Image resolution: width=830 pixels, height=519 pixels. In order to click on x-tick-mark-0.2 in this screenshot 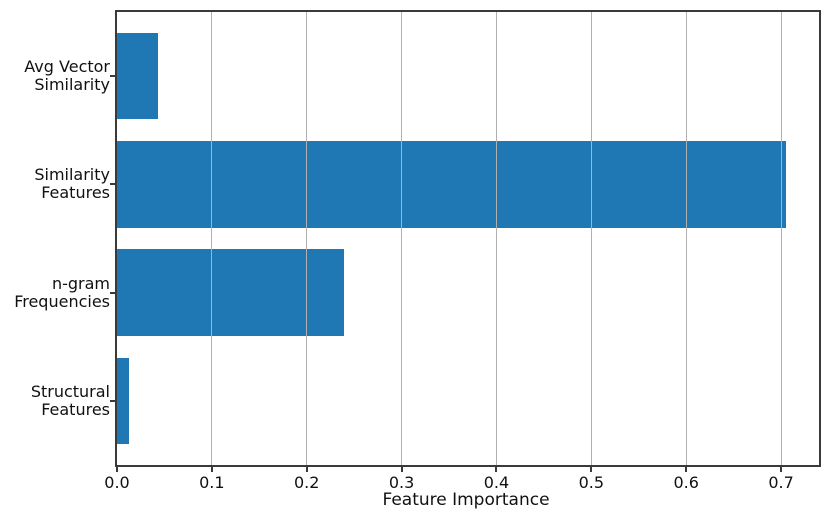, I will do `click(306, 469)`.